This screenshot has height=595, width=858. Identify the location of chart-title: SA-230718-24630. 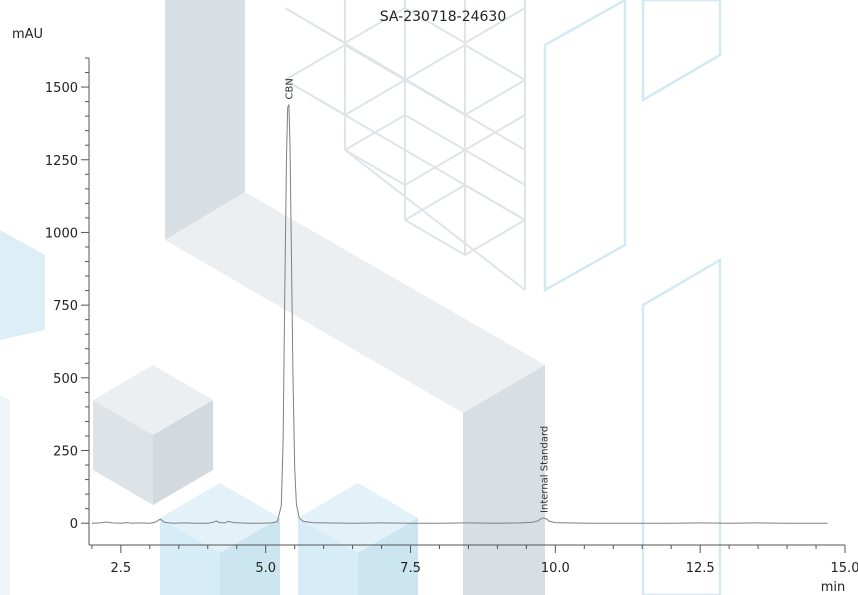
(443, 17).